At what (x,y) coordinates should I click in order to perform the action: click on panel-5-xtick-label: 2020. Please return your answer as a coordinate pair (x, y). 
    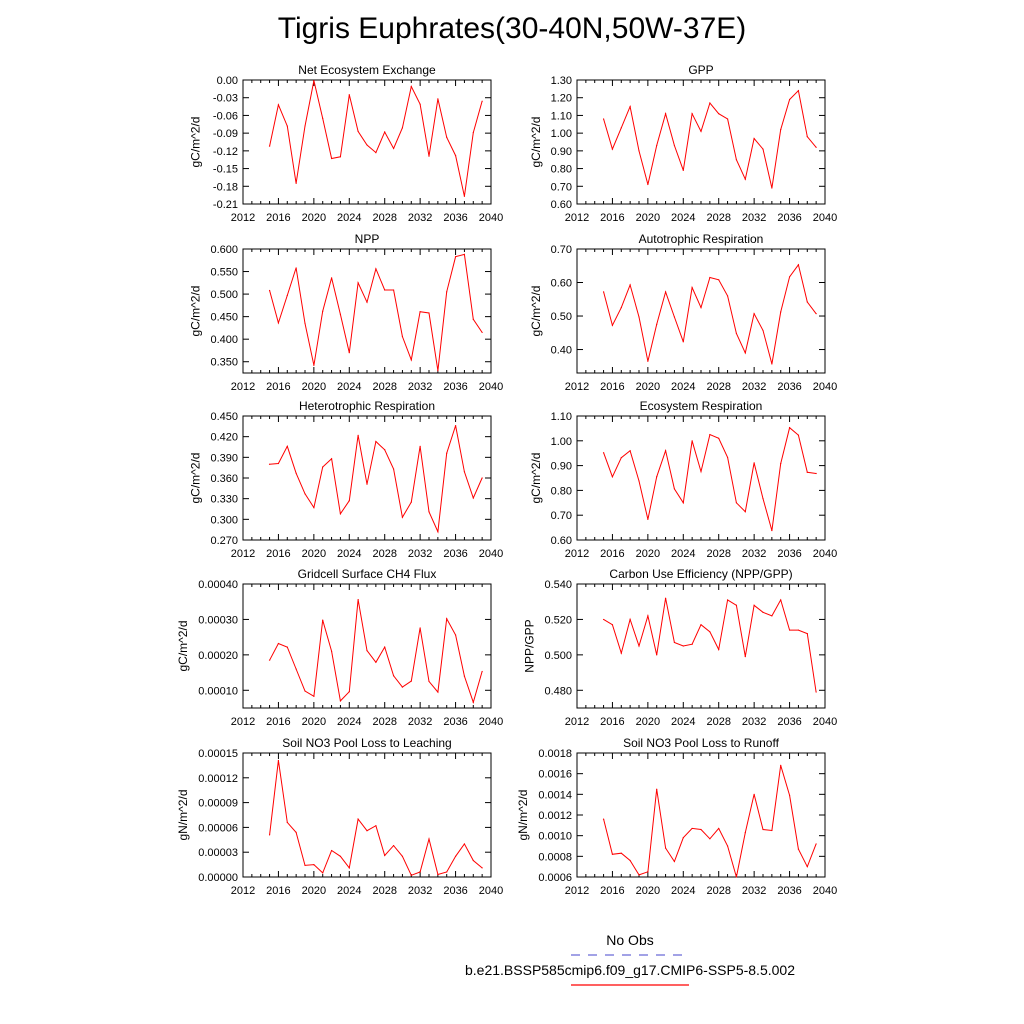
    Looking at the image, I should click on (314, 554).